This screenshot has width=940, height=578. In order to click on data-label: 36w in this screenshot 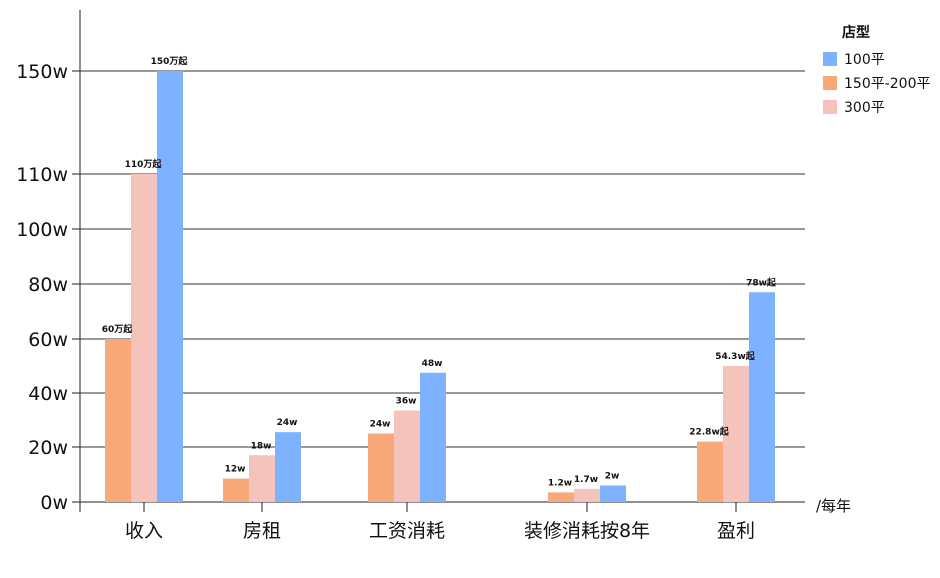, I will do `click(406, 402)`.